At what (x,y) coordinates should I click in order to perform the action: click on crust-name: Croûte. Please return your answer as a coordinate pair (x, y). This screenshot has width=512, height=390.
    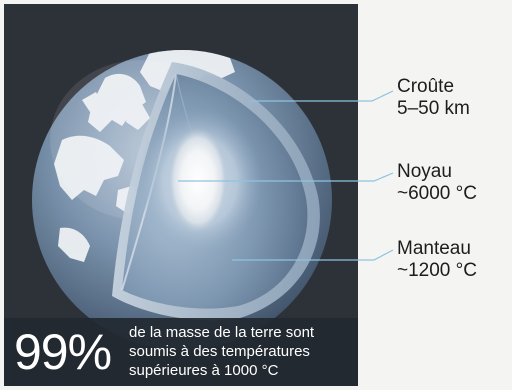
    Looking at the image, I should click on (426, 86).